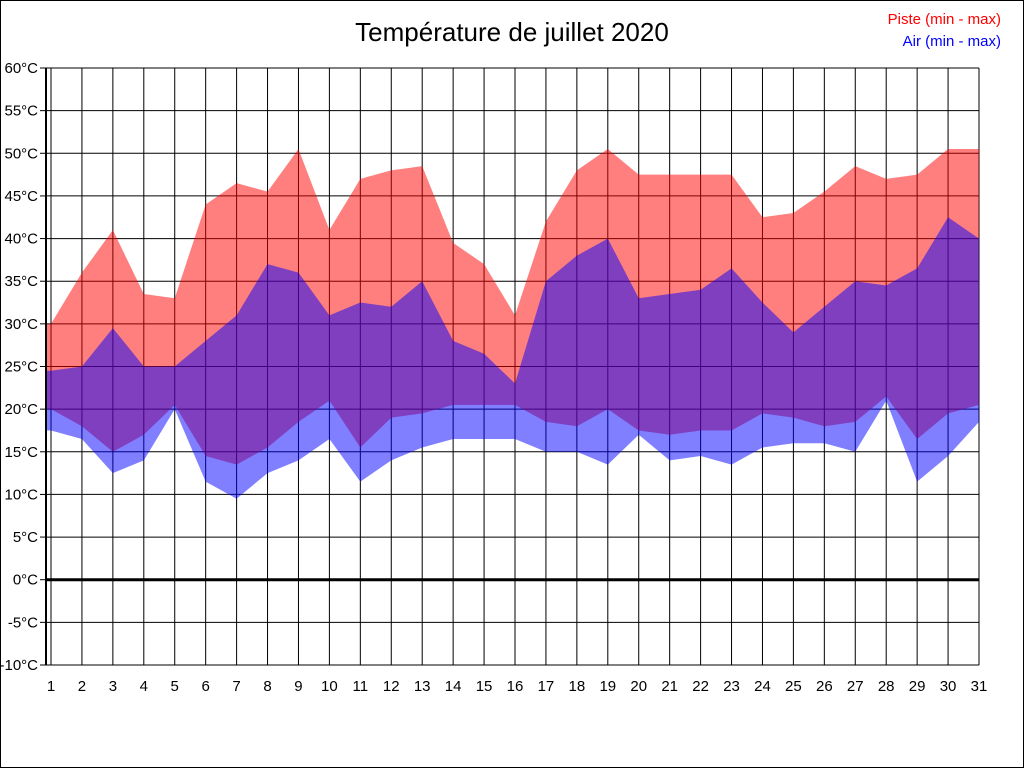 This screenshot has height=768, width=1024. What do you see at coordinates (453, 686) in the screenshot?
I see `x-tick-label: 14` at bounding box center [453, 686].